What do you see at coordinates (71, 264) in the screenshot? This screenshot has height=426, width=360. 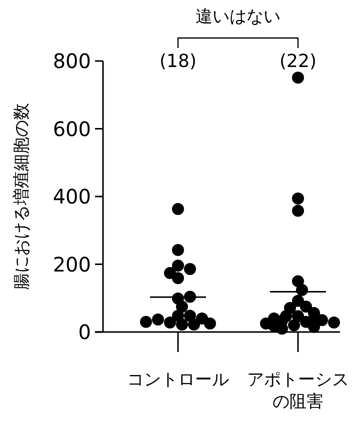 I see `y-tick-label: 200` at bounding box center [71, 264].